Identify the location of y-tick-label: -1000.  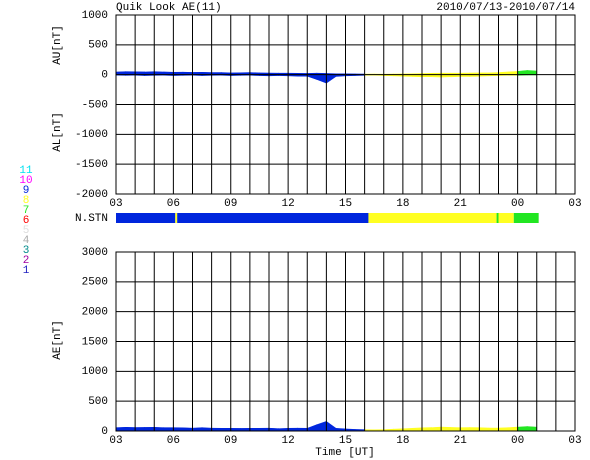
(91, 135).